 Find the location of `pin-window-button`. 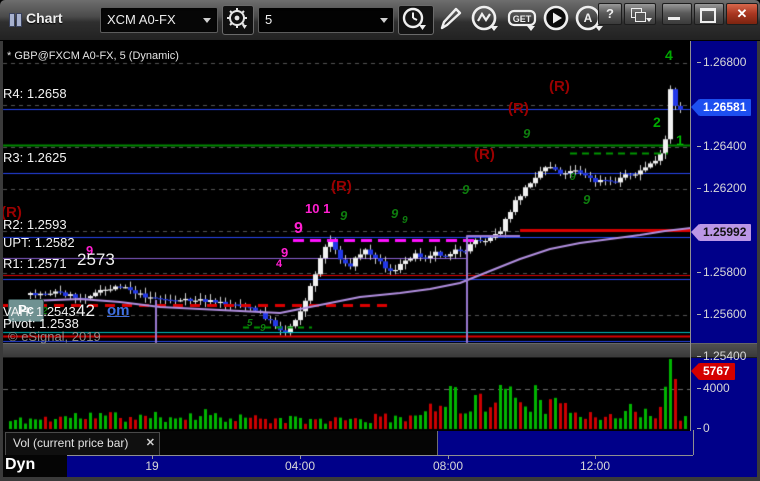

pin-window-button is located at coordinates (640, 14).